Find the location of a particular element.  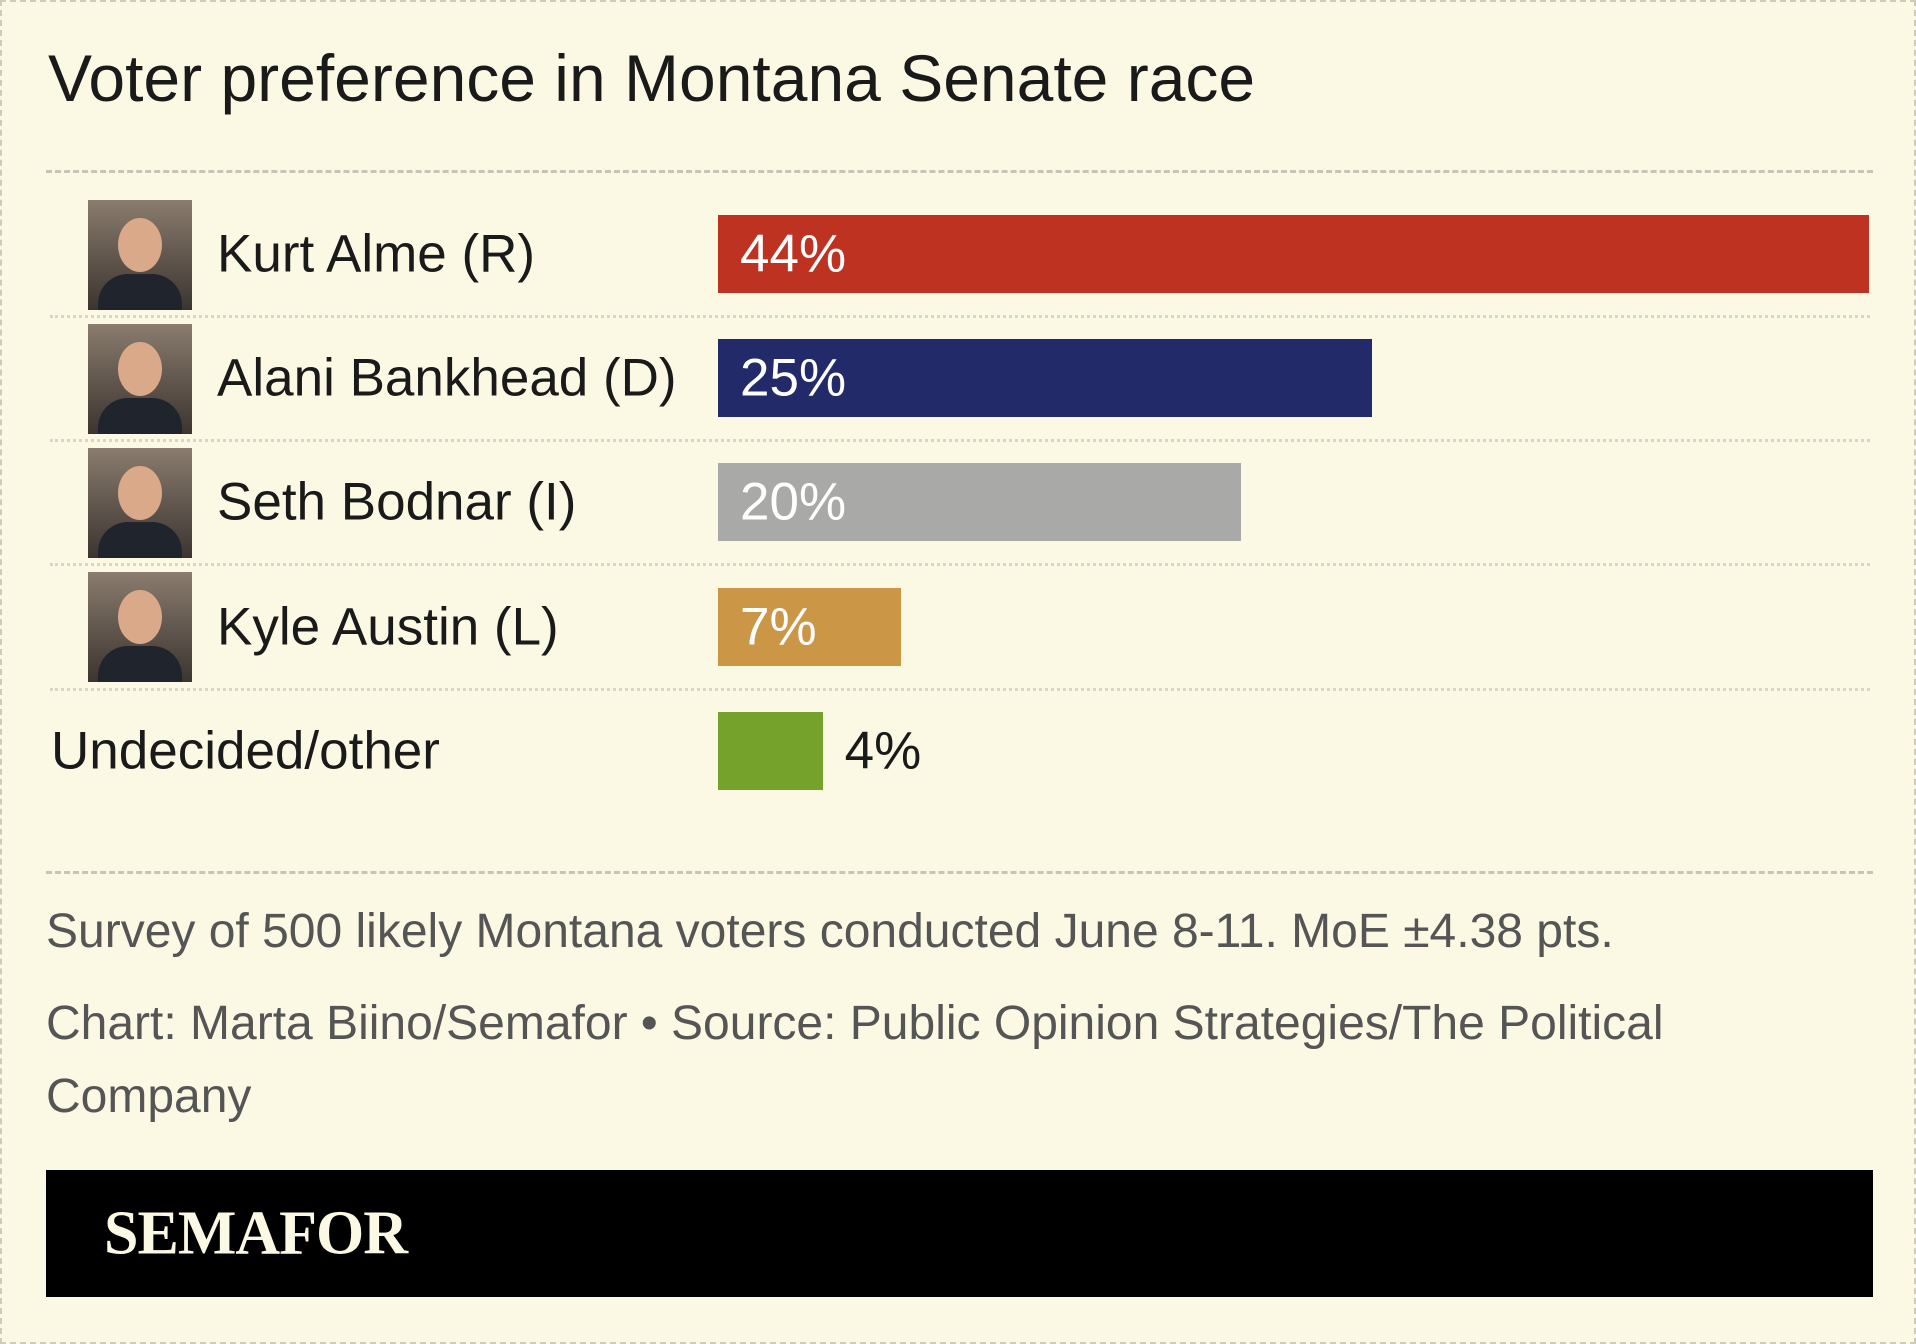

logo: SEMAFOR is located at coordinates (256, 1233).